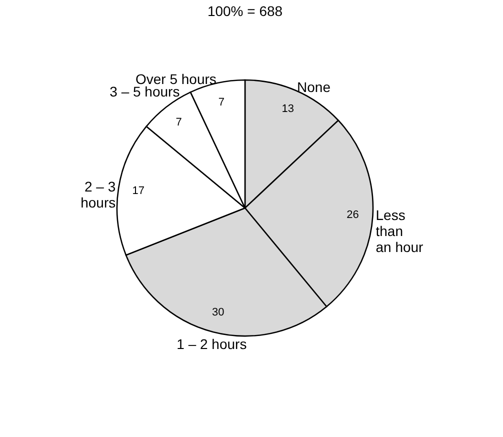 The height and width of the screenshot is (437, 503). Describe the element at coordinates (245, 11) in the screenshot. I see `chart-title: 100% = 688` at that location.